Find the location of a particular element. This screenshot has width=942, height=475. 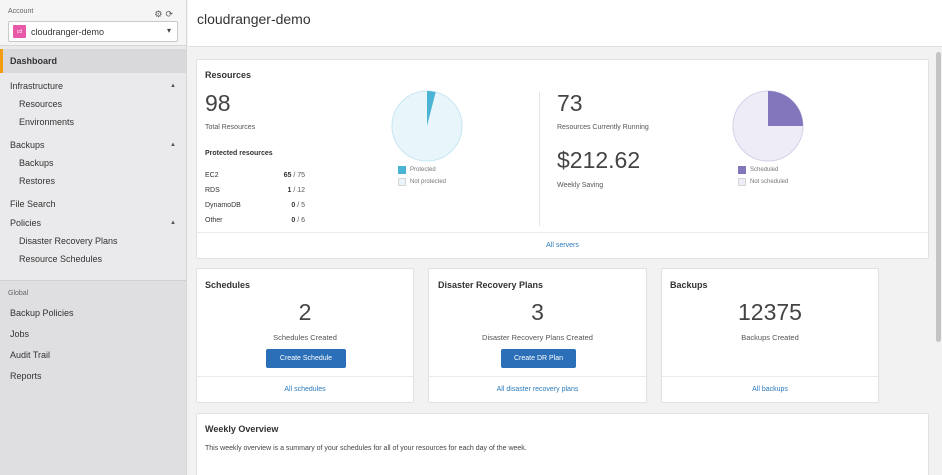

resource-count: 0 / 6 is located at coordinates (298, 220).